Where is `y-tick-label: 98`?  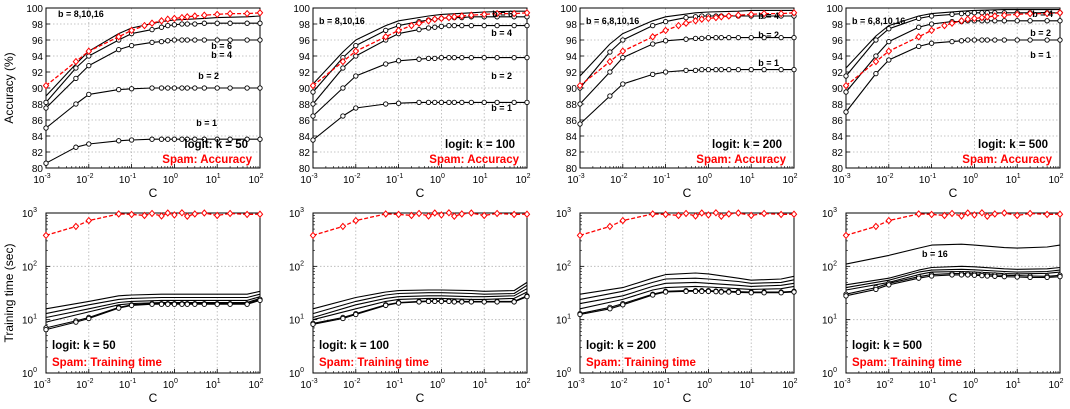
y-tick-label: 98 is located at coordinates (572, 25).